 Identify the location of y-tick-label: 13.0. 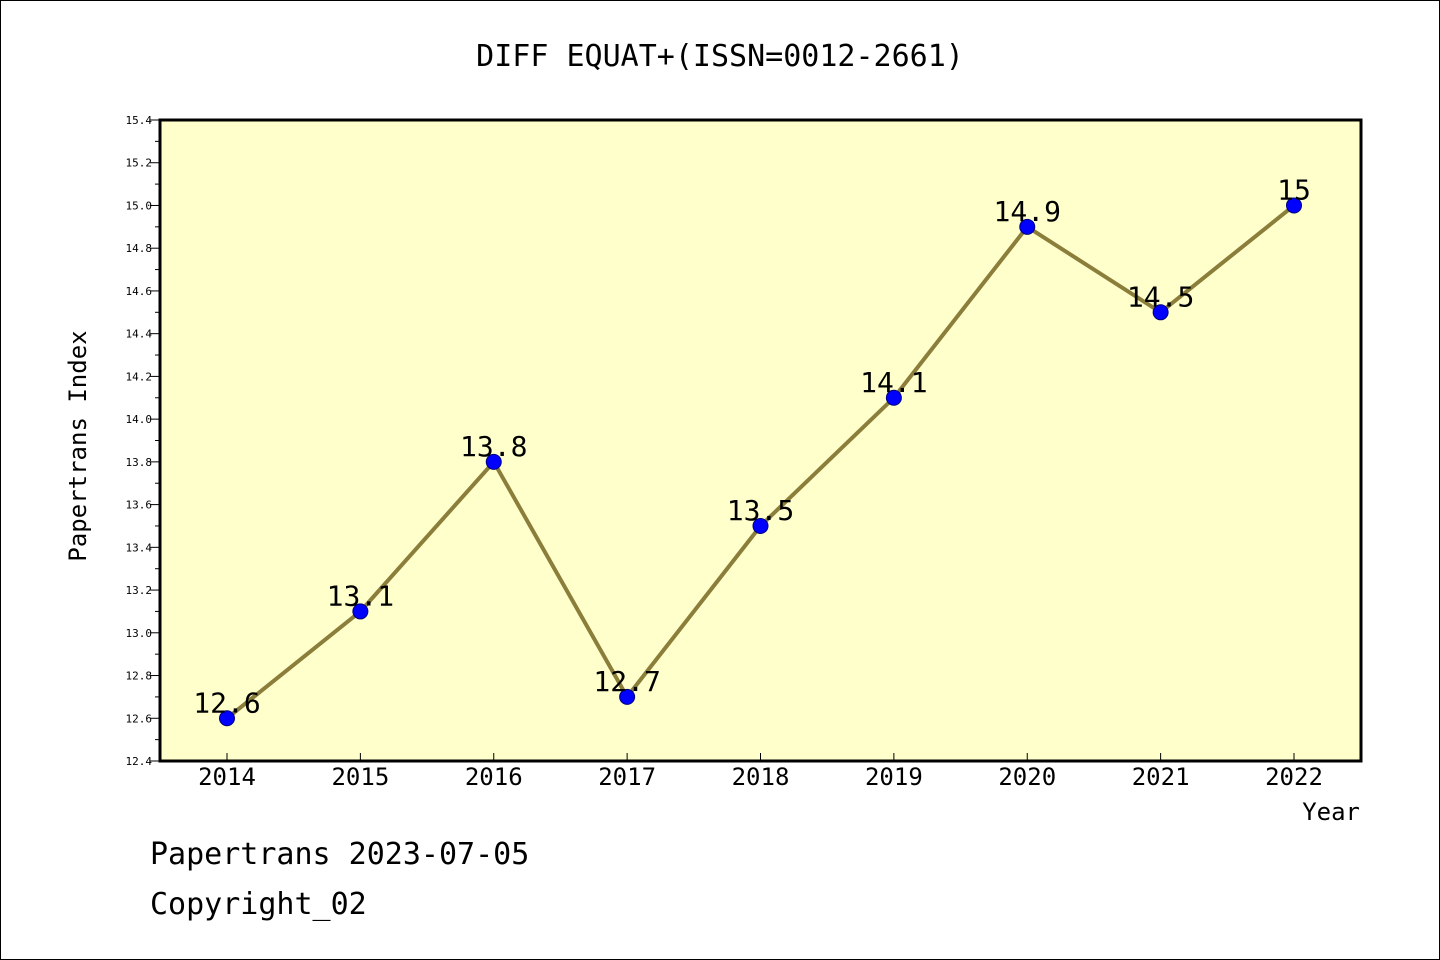
(139, 633).